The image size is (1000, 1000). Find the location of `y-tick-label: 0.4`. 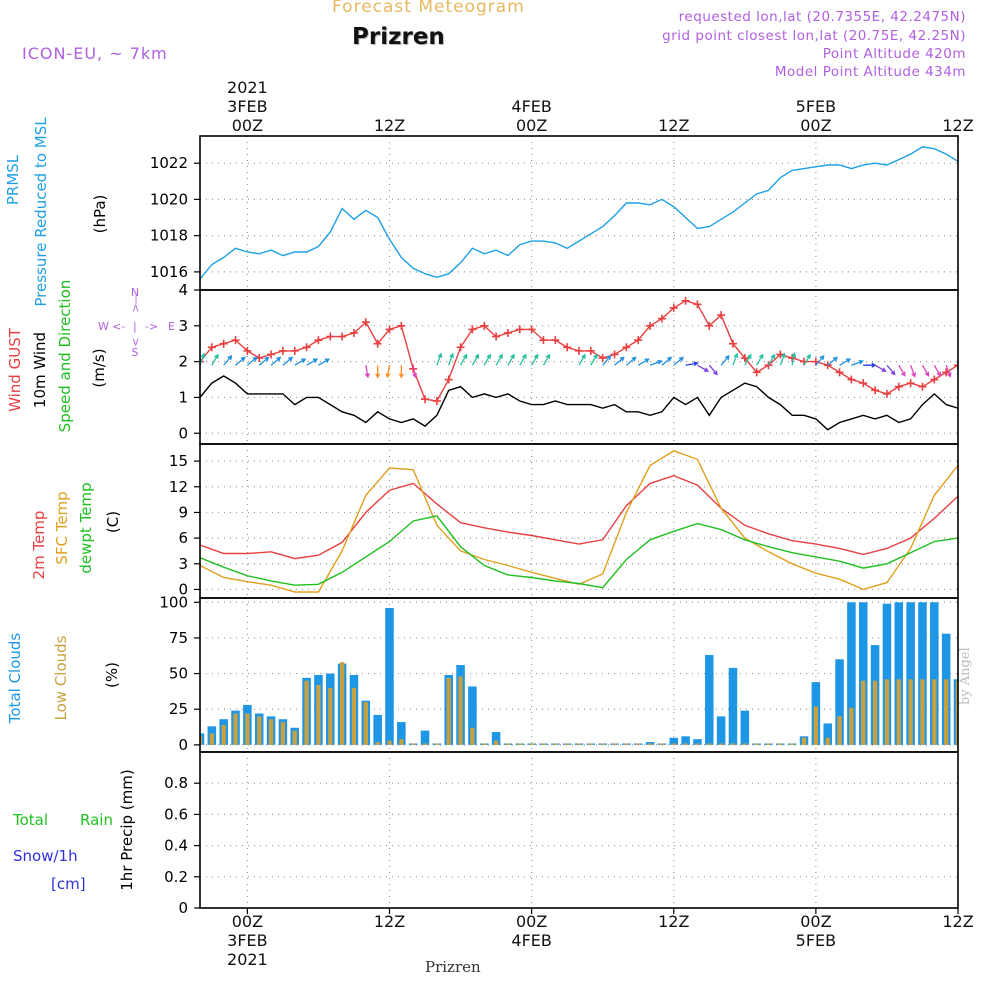

y-tick-label: 0.4 is located at coordinates (176, 846).